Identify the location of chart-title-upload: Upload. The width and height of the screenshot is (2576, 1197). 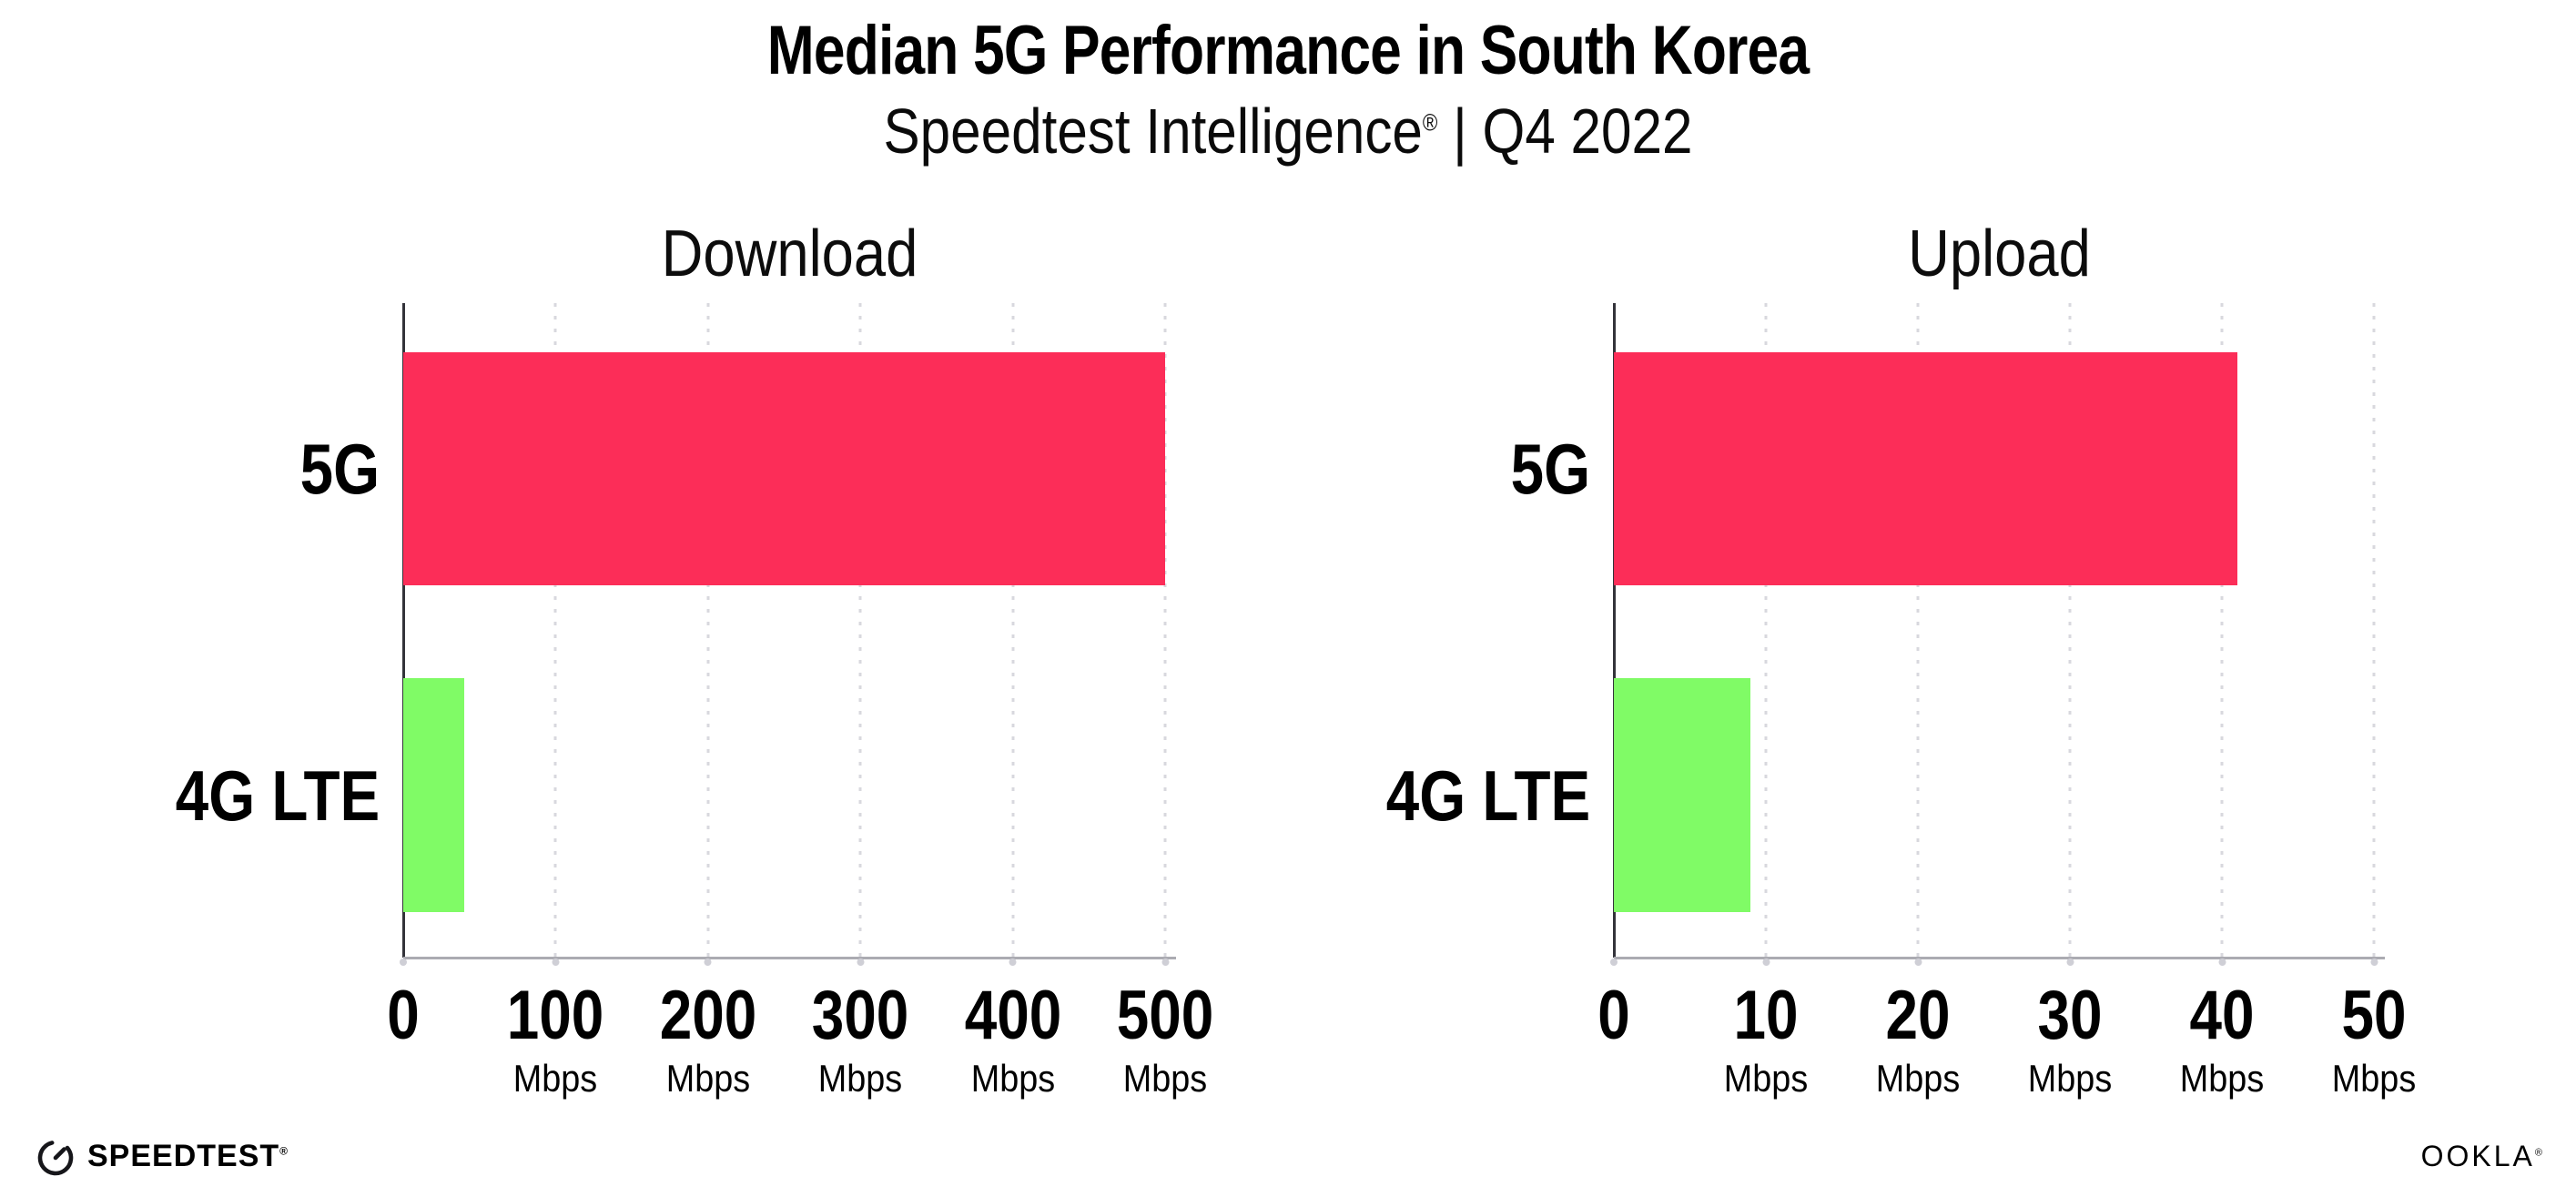
(1999, 254).